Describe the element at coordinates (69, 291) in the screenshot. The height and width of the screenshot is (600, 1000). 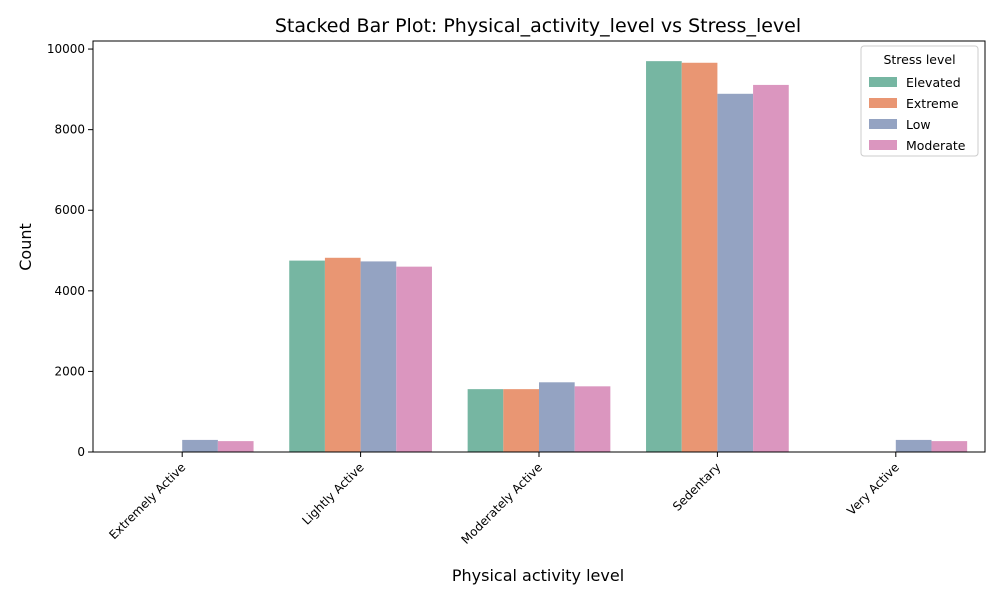
I see `y-tick-label: 4000` at that location.